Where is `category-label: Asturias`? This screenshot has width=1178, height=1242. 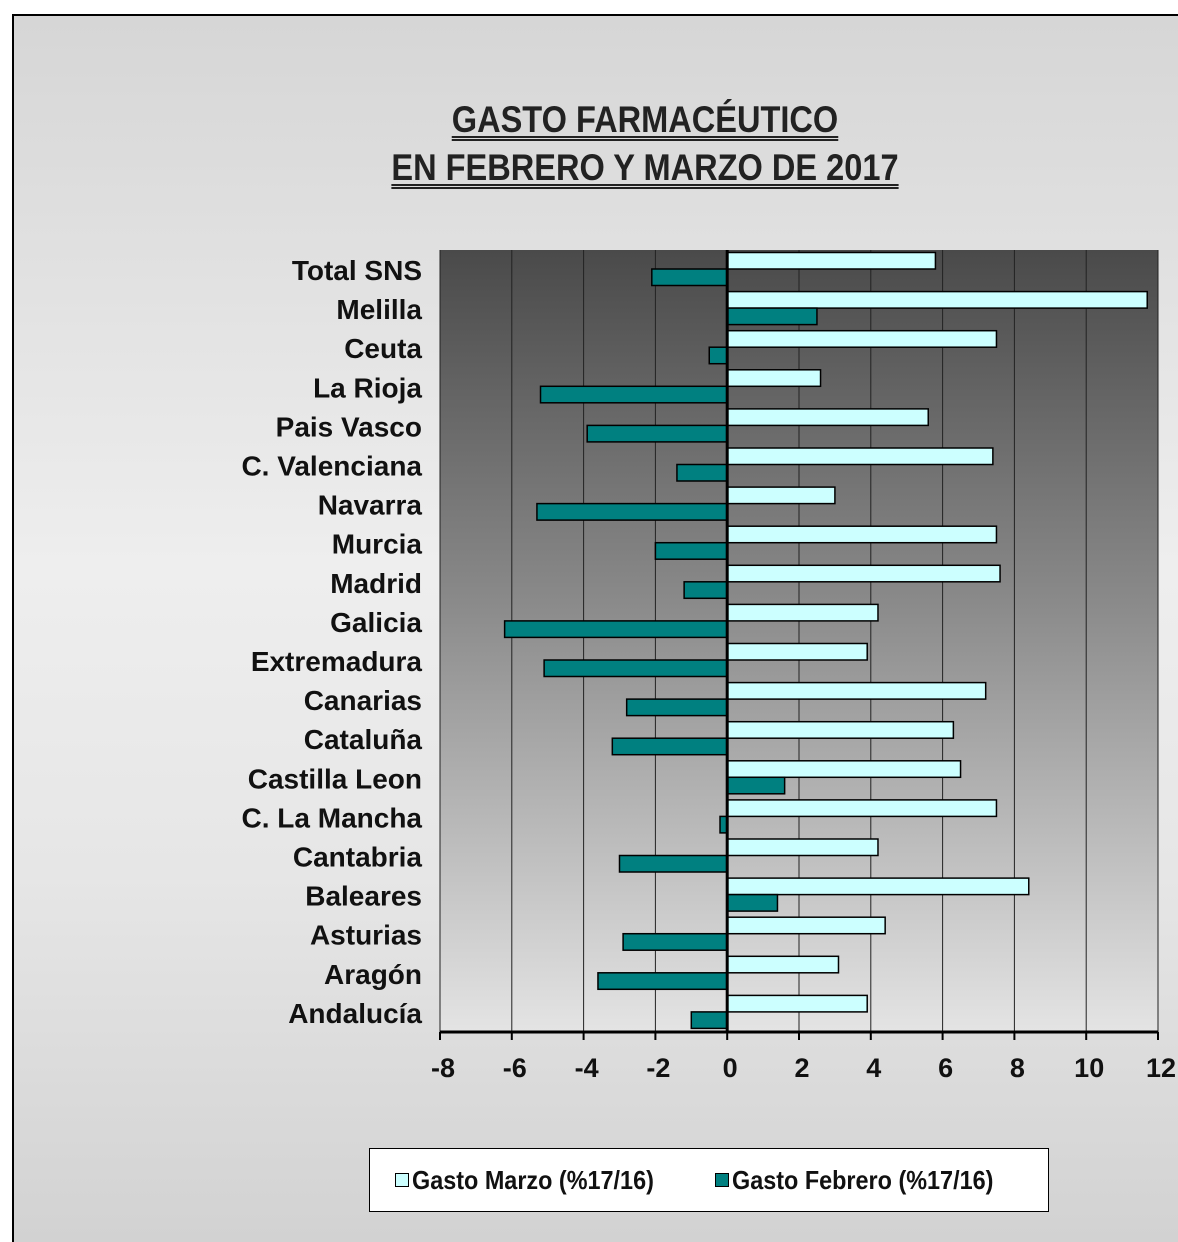 category-label: Asturias is located at coordinates (366, 935).